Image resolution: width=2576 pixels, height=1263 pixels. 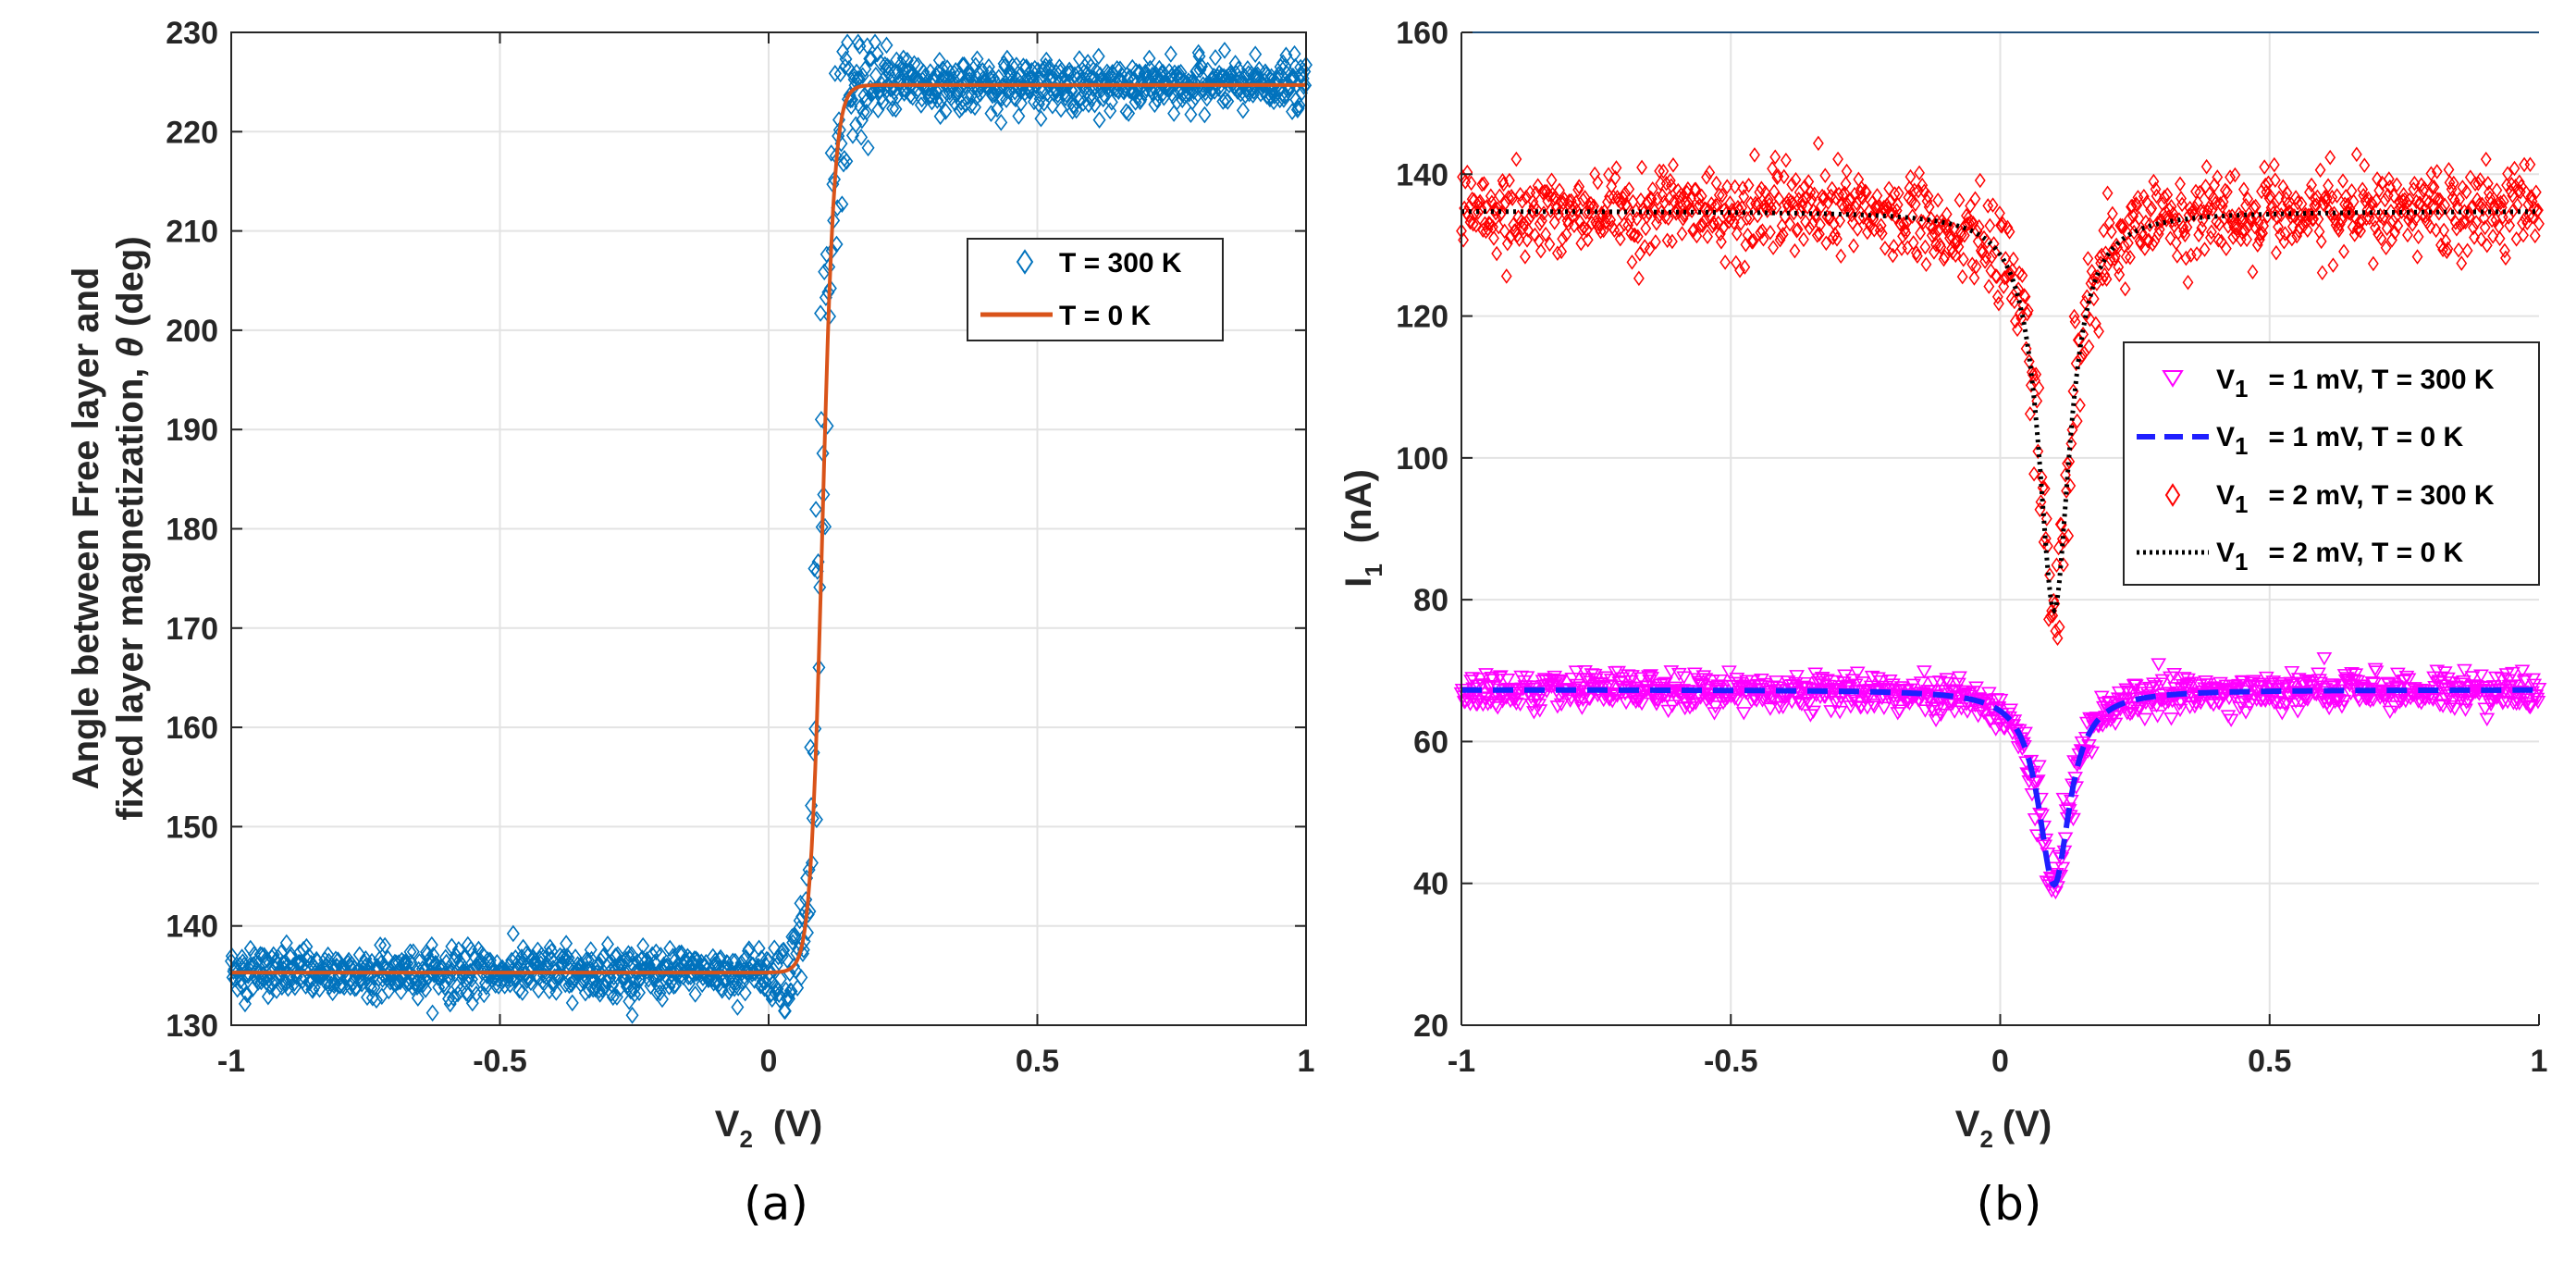 I want to click on xtick-label-a-1: -0.5, so click(x=500, y=1061).